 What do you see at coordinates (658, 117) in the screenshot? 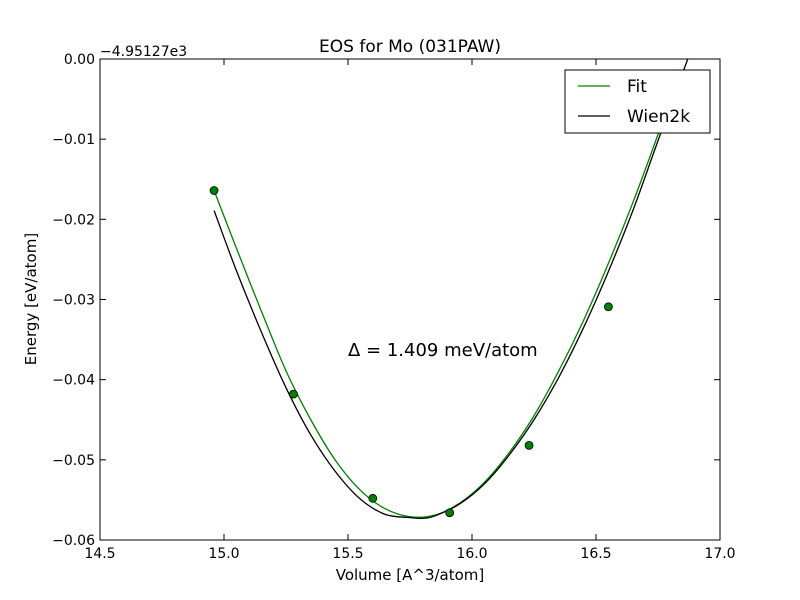
I see `legend-label-wien2k: Wien2k` at bounding box center [658, 117].